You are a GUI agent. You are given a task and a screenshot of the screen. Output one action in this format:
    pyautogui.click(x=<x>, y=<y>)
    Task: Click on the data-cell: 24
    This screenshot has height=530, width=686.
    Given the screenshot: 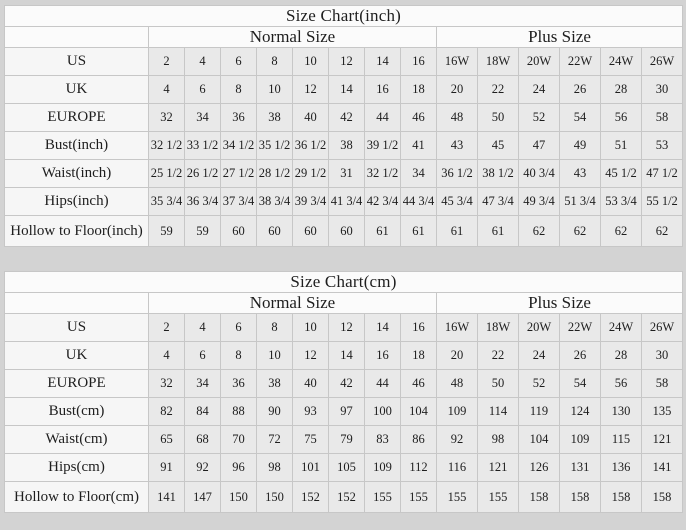 What is the action you would take?
    pyautogui.click(x=539, y=89)
    